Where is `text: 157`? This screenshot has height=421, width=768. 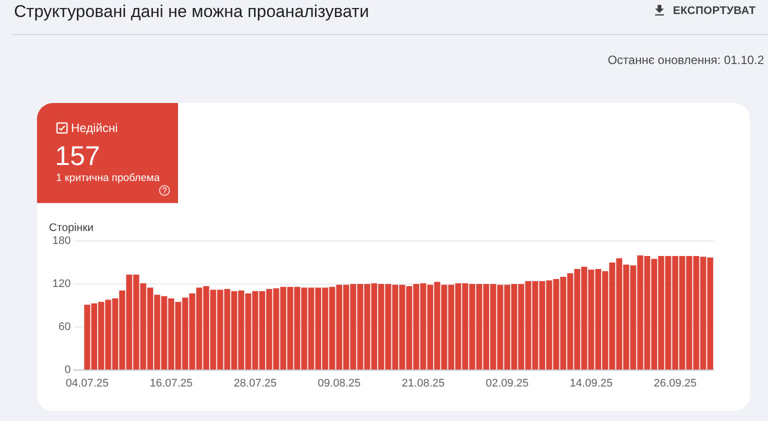
text: 157 is located at coordinates (77, 156).